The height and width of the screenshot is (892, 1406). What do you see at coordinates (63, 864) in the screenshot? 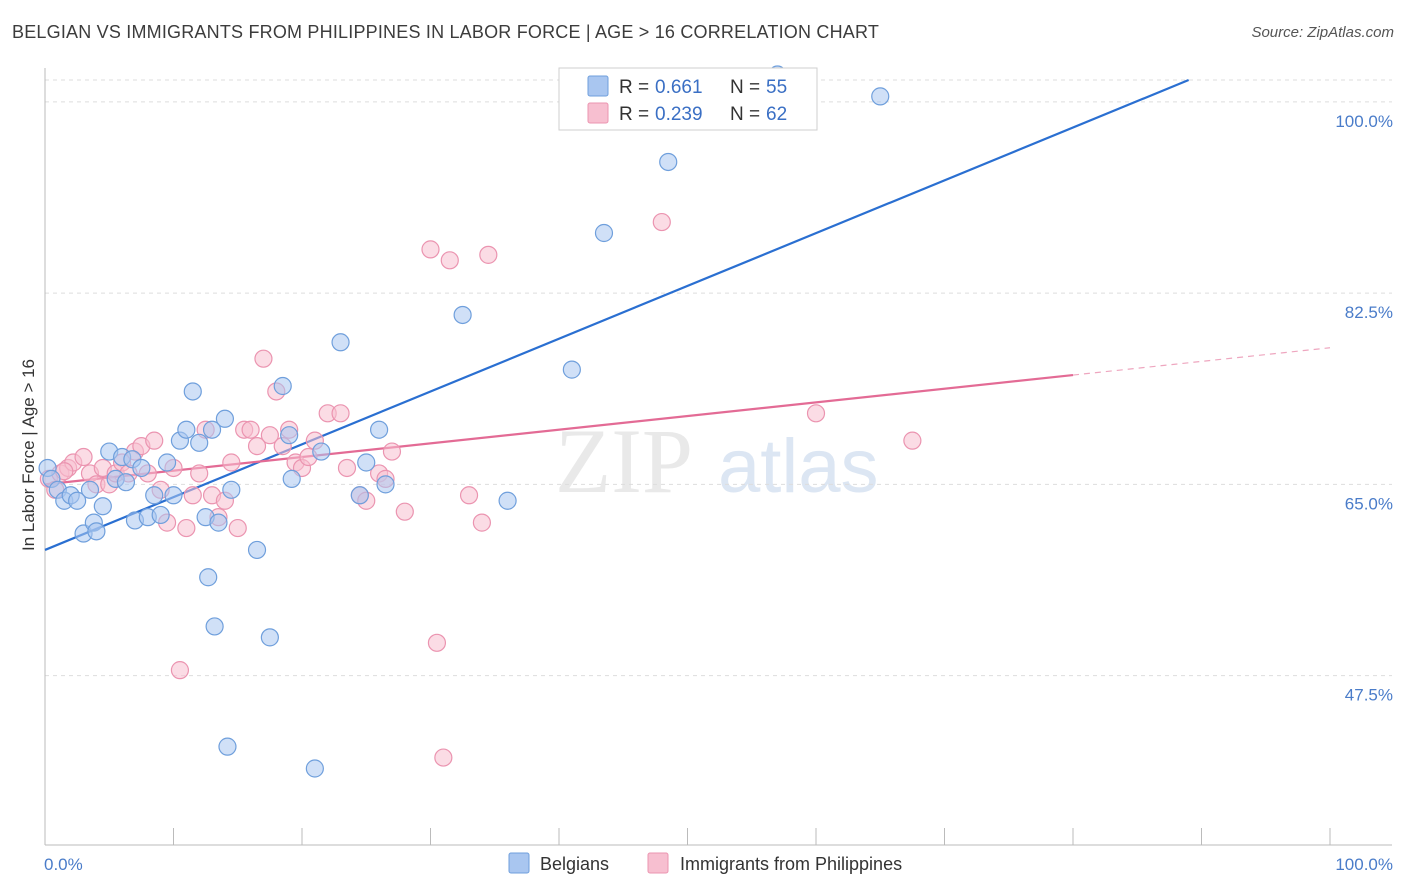
I see `x-tick-label: 0.0%` at bounding box center [63, 864].